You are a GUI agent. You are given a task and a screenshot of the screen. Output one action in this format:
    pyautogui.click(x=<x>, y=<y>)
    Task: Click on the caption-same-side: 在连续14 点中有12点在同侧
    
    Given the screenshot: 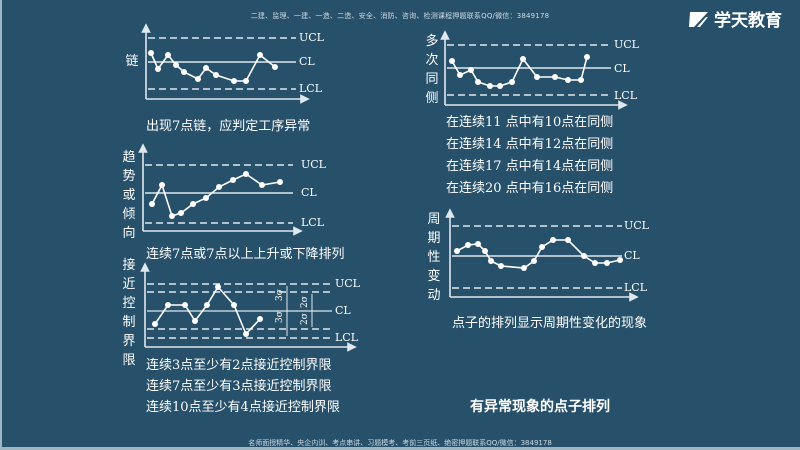 What is the action you would take?
    pyautogui.click(x=530, y=144)
    